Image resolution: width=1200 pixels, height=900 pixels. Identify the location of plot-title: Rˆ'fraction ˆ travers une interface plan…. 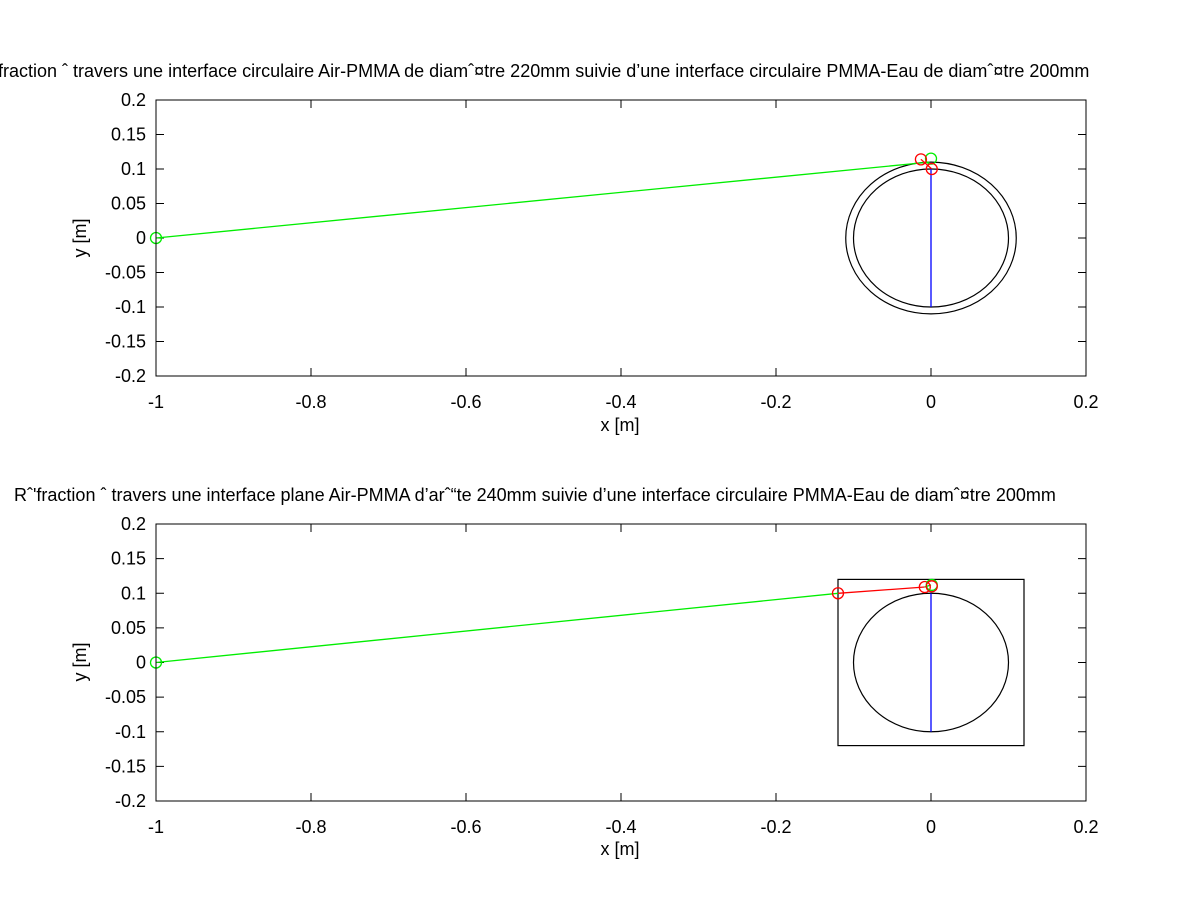
(535, 495).